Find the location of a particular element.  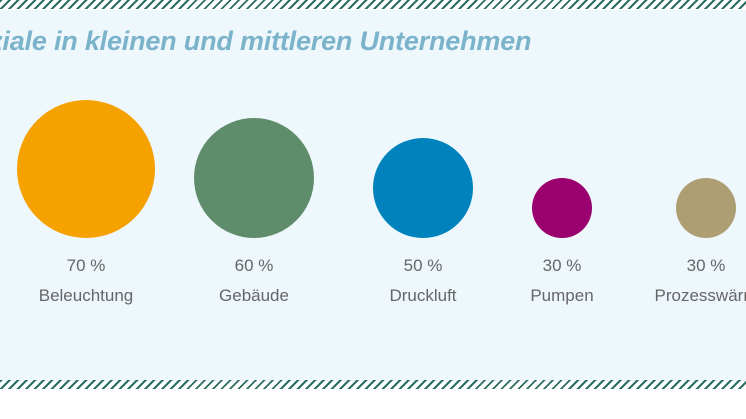

value-label: 70 % is located at coordinates (86, 265).